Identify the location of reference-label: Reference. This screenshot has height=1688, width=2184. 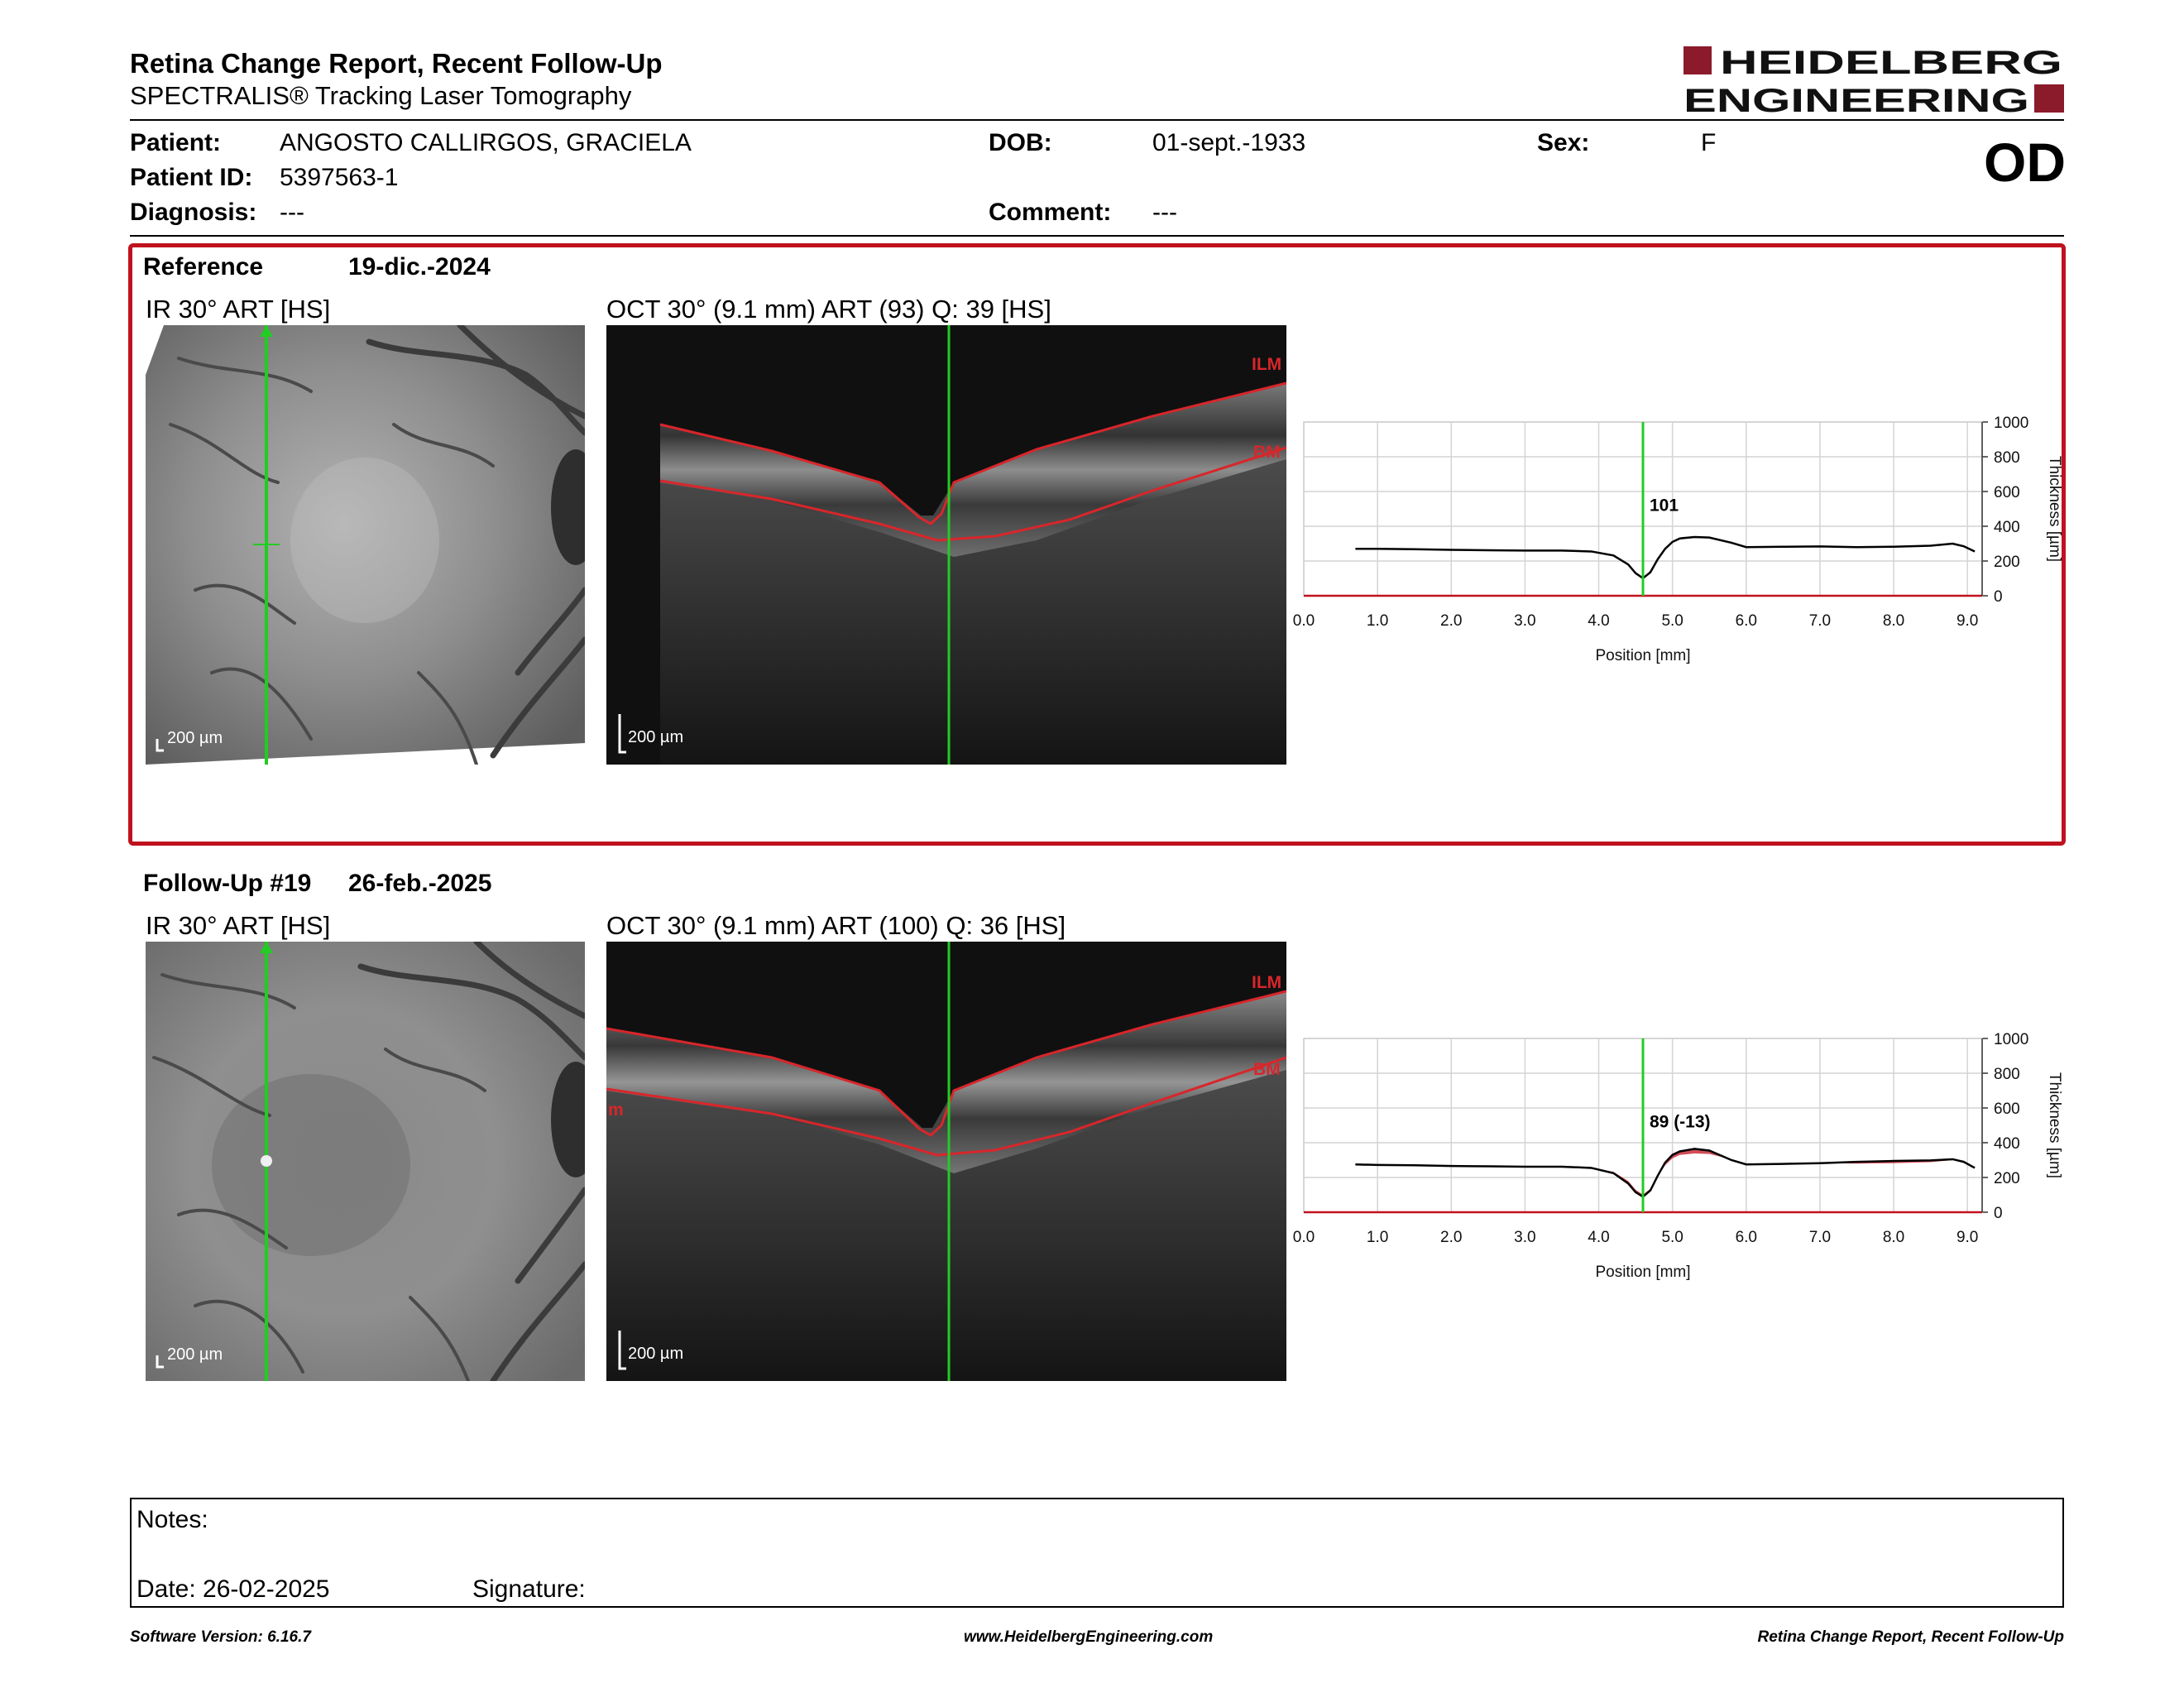
(203, 267).